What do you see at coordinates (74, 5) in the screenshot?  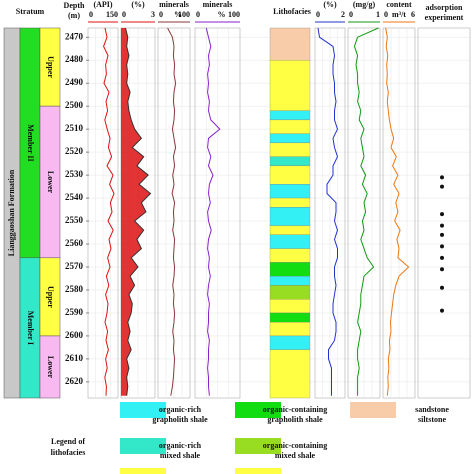 I see `header: Depth` at bounding box center [74, 5].